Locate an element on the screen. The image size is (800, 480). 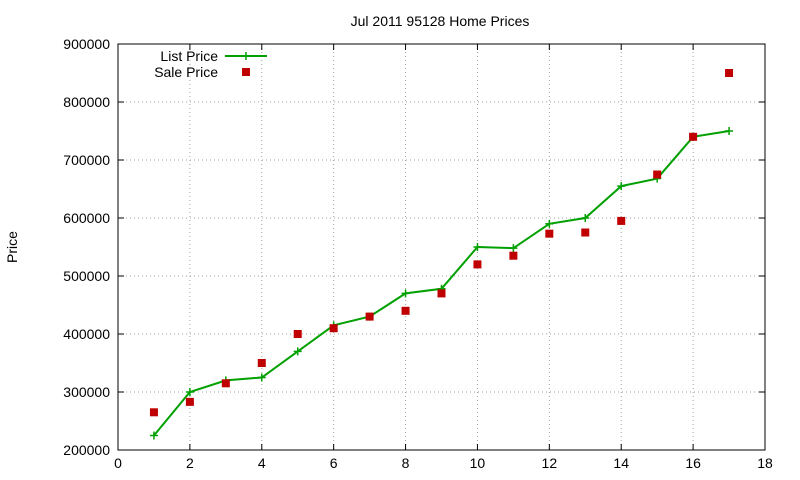
x-tick-label: 8 is located at coordinates (406, 463).